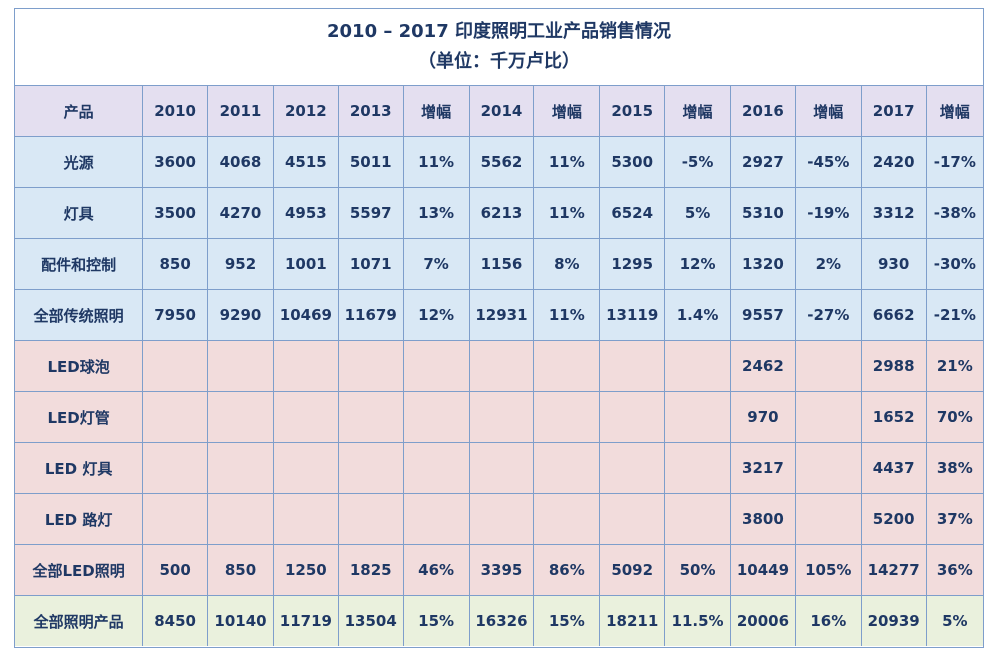  Describe the element at coordinates (305, 162) in the screenshot. I see `data-cell: 4515` at that location.